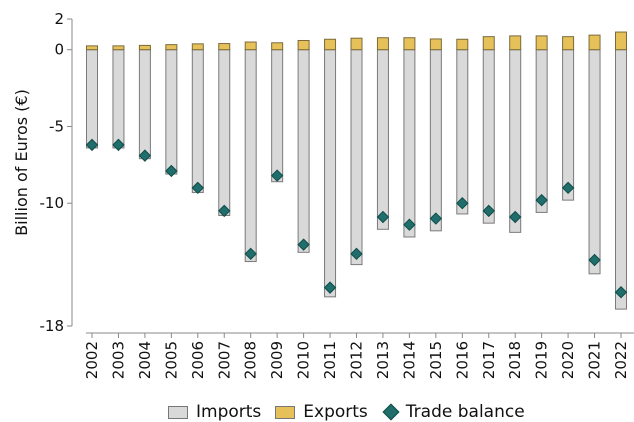  What do you see at coordinates (224, 360) in the screenshot?
I see `x-tick-label: 2007` at bounding box center [224, 360].